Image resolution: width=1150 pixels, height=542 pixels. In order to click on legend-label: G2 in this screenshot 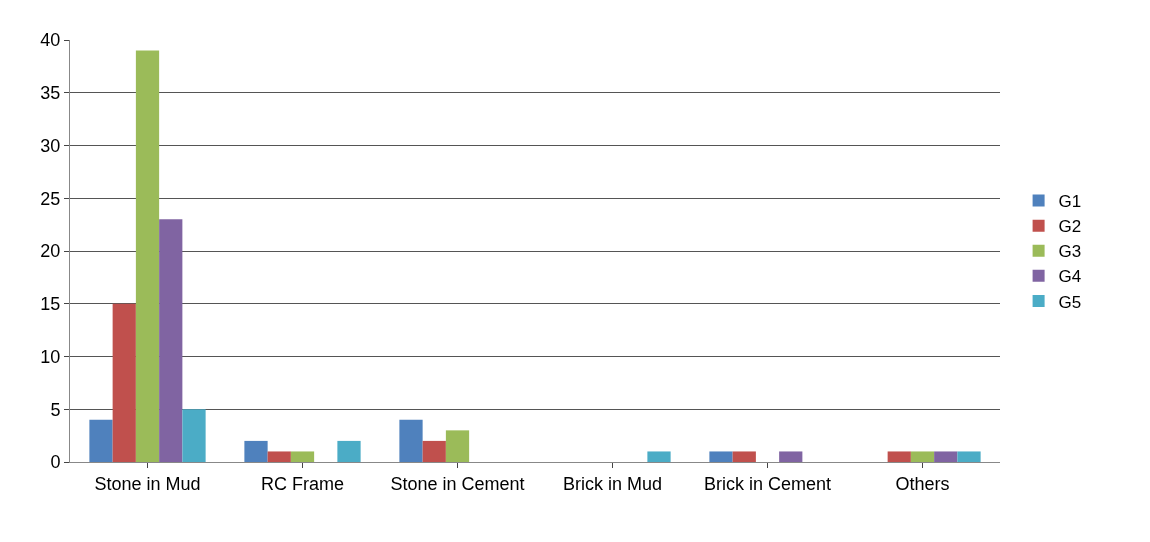, I will do `click(1070, 227)`.